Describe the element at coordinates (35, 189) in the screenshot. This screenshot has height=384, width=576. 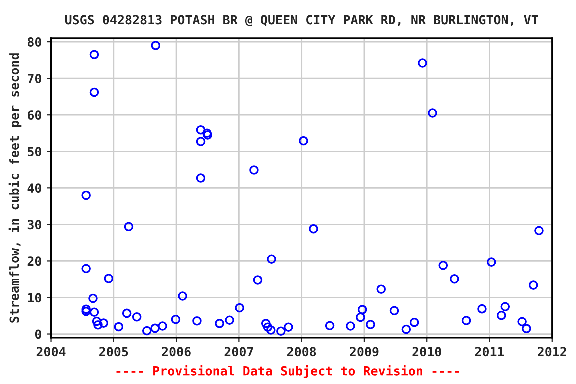
I see `y-tick-label: 40` at that location.